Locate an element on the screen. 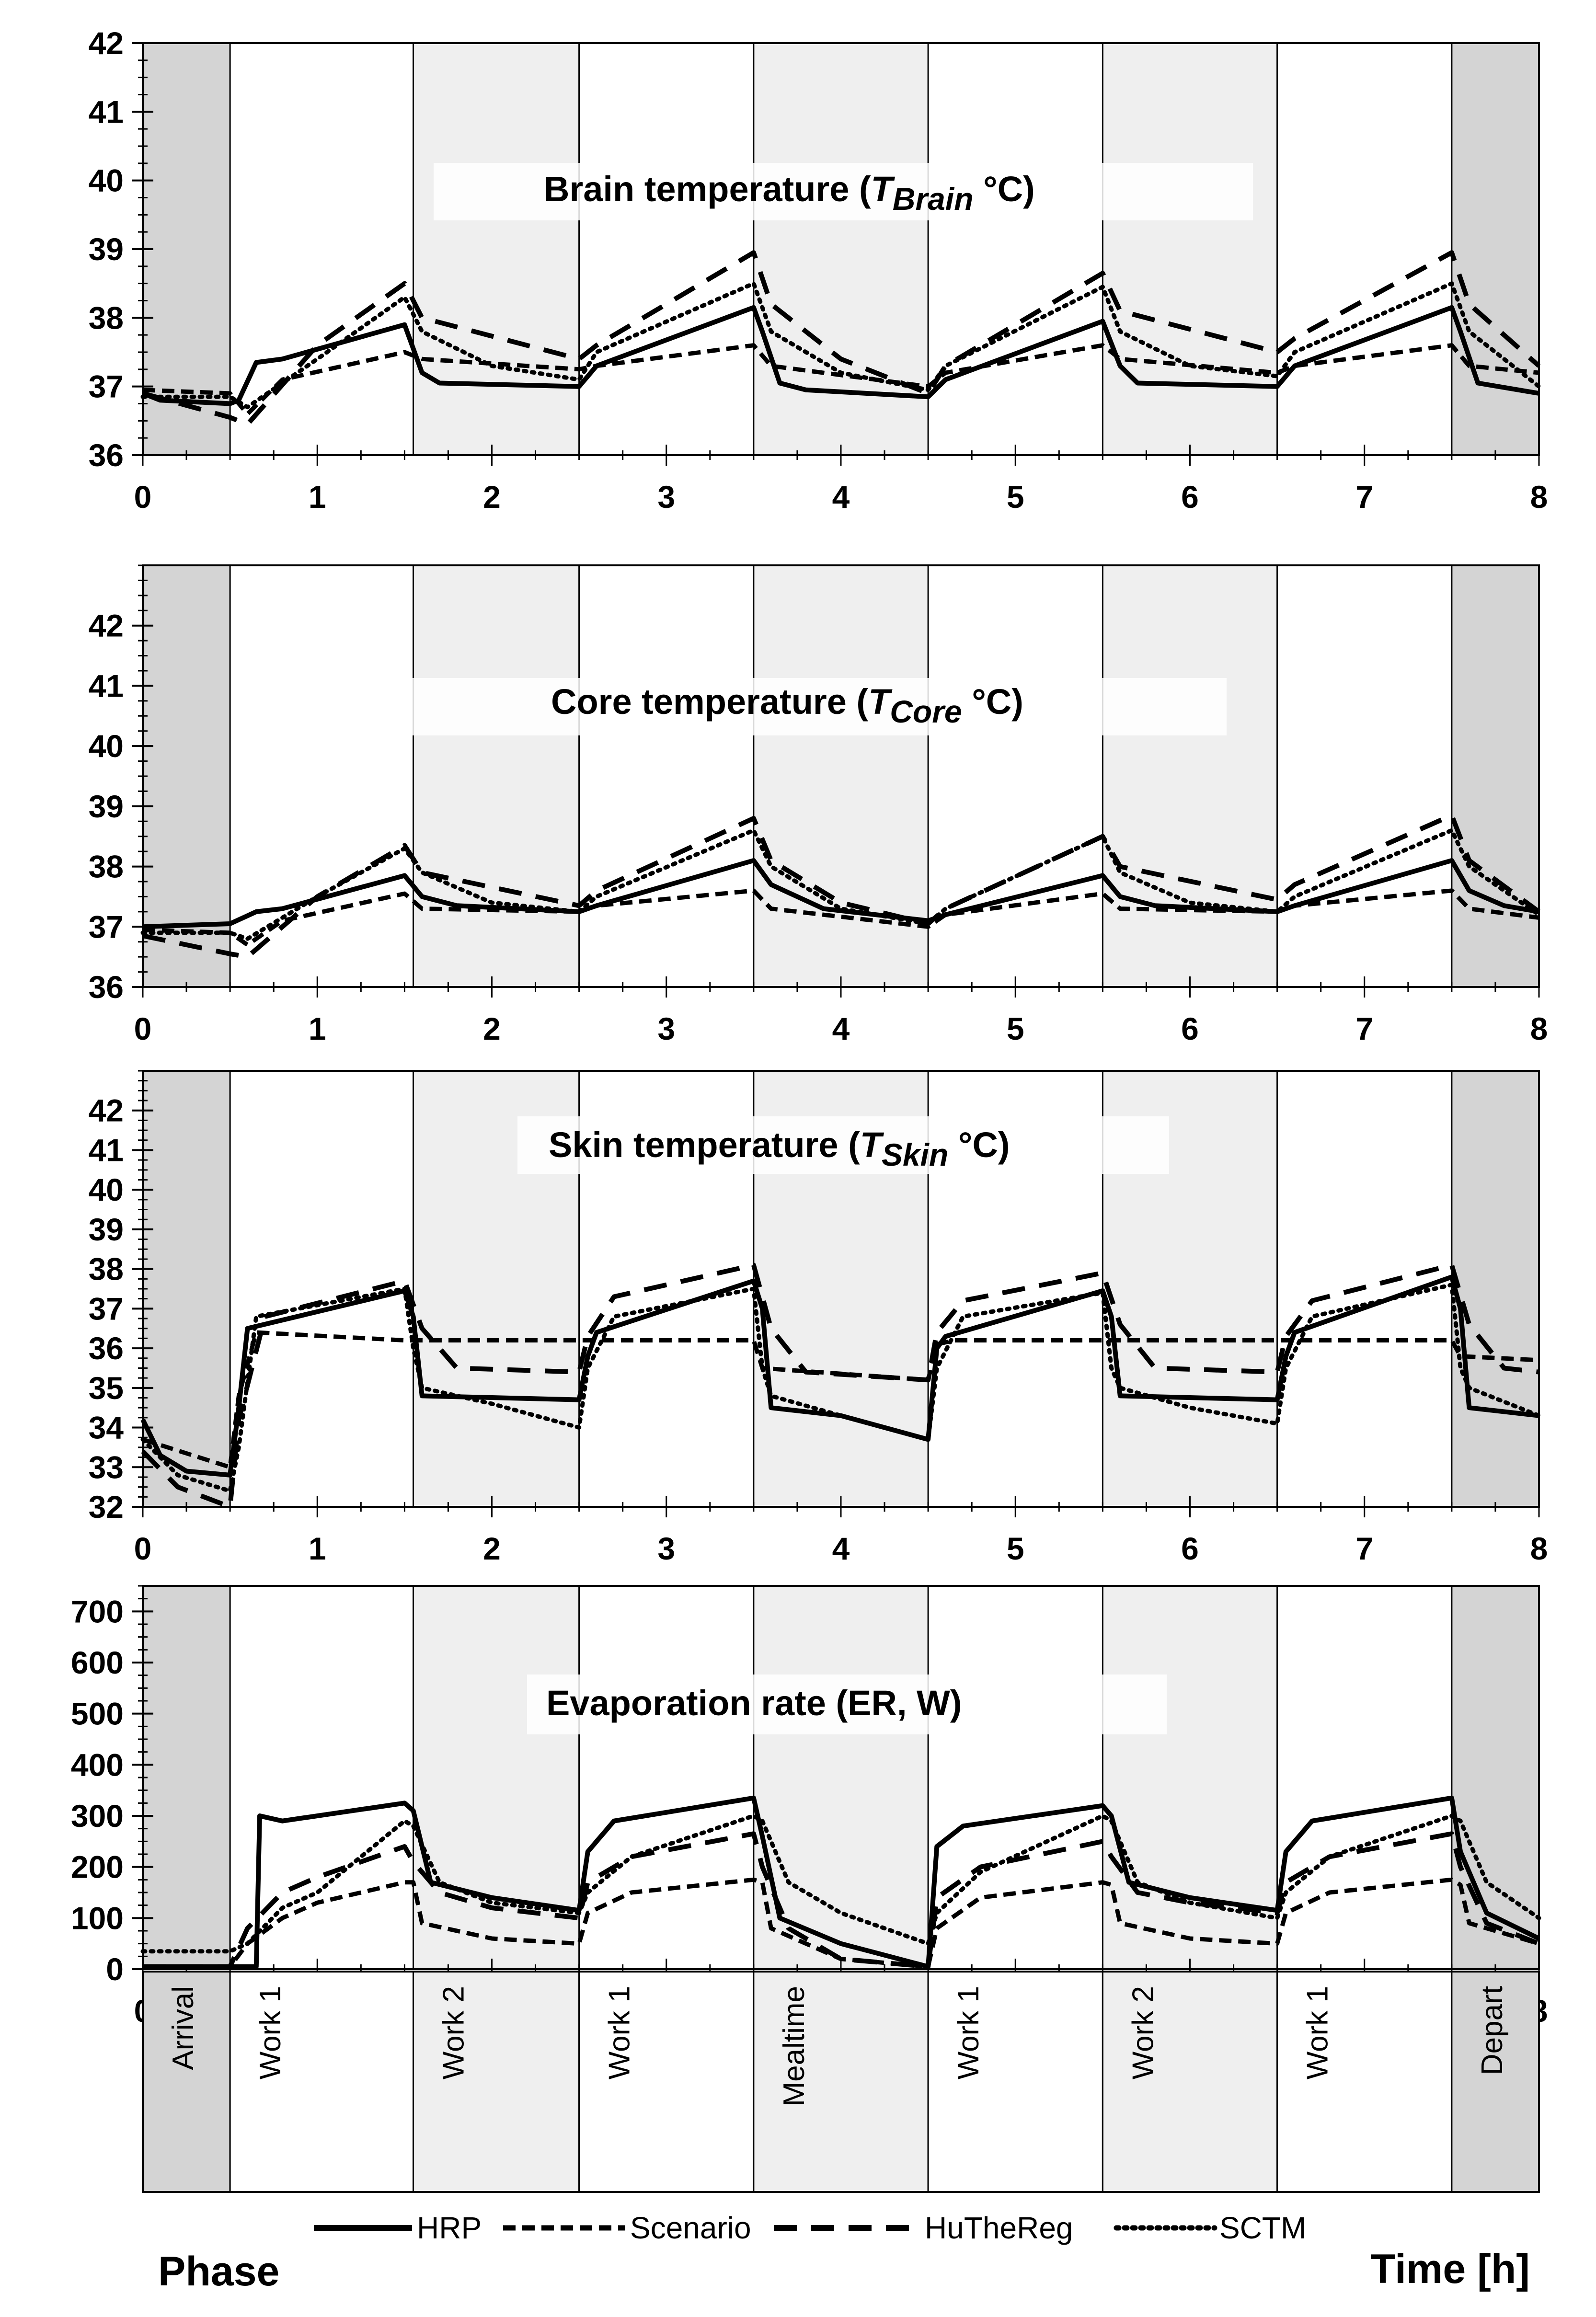 The width and height of the screenshot is (1596, 2317). phase-label: Mealtime is located at coordinates (794, 2046).